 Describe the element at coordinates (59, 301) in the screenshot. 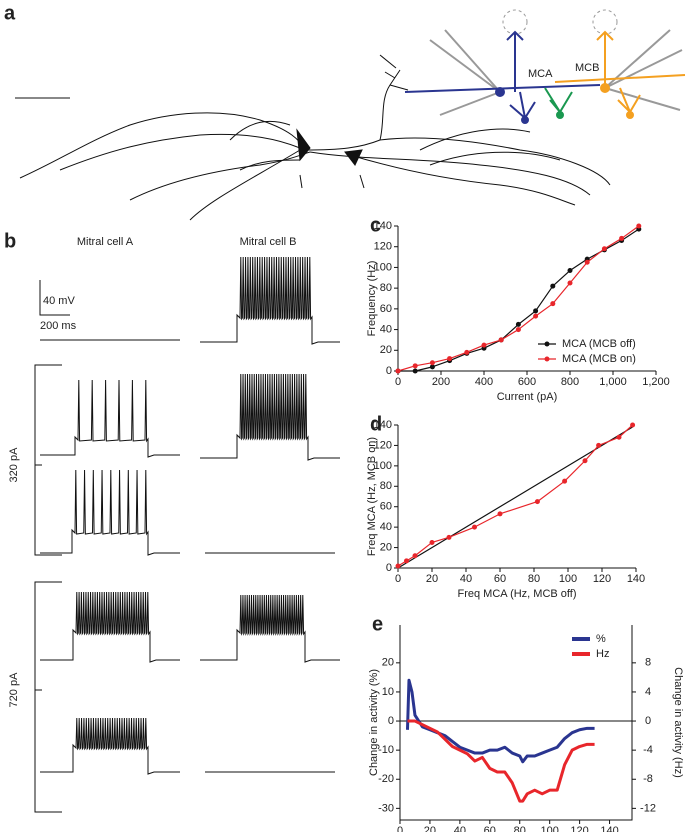

I see `scale-label: 40 mV` at that location.